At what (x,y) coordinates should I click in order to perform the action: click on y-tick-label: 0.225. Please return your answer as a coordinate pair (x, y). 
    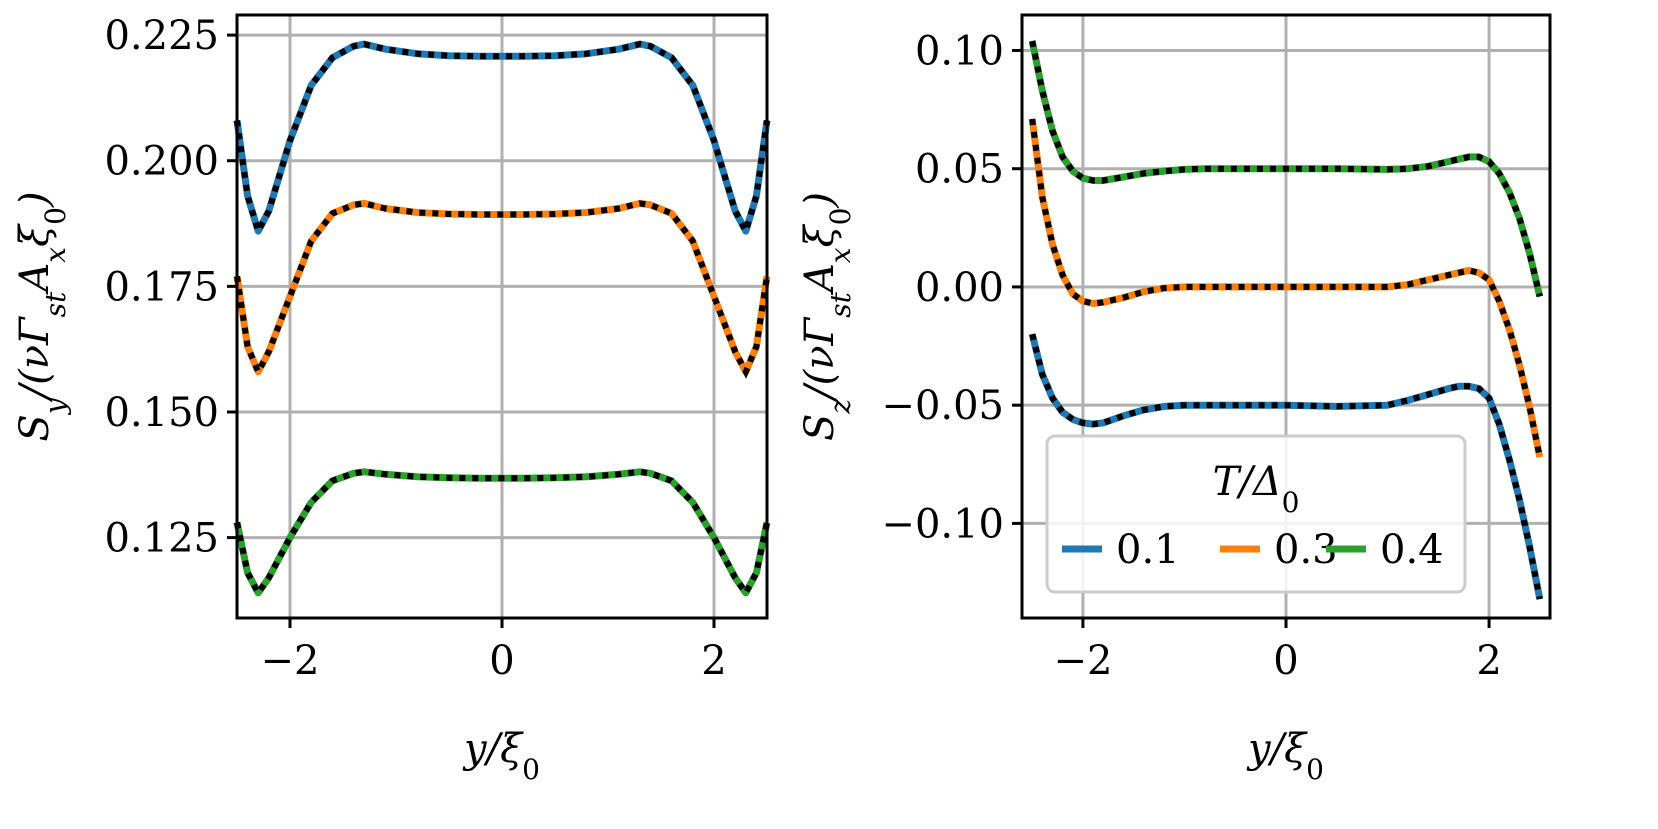
    Looking at the image, I should click on (161, 36).